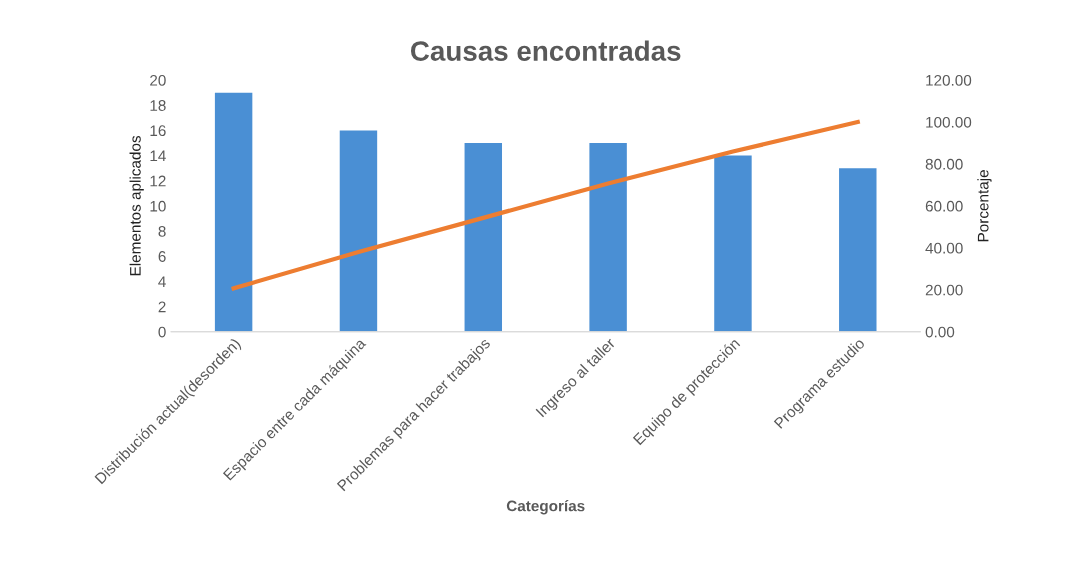 Image resolution: width=1070 pixels, height=572 pixels. What do you see at coordinates (944, 290) in the screenshot?
I see `y2-tick-label: 20.00` at bounding box center [944, 290].